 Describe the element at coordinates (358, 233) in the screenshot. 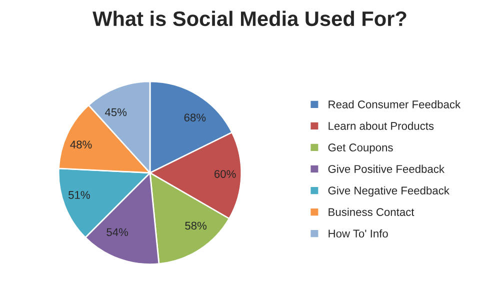

I see `legend-label: How To' Info` at that location.